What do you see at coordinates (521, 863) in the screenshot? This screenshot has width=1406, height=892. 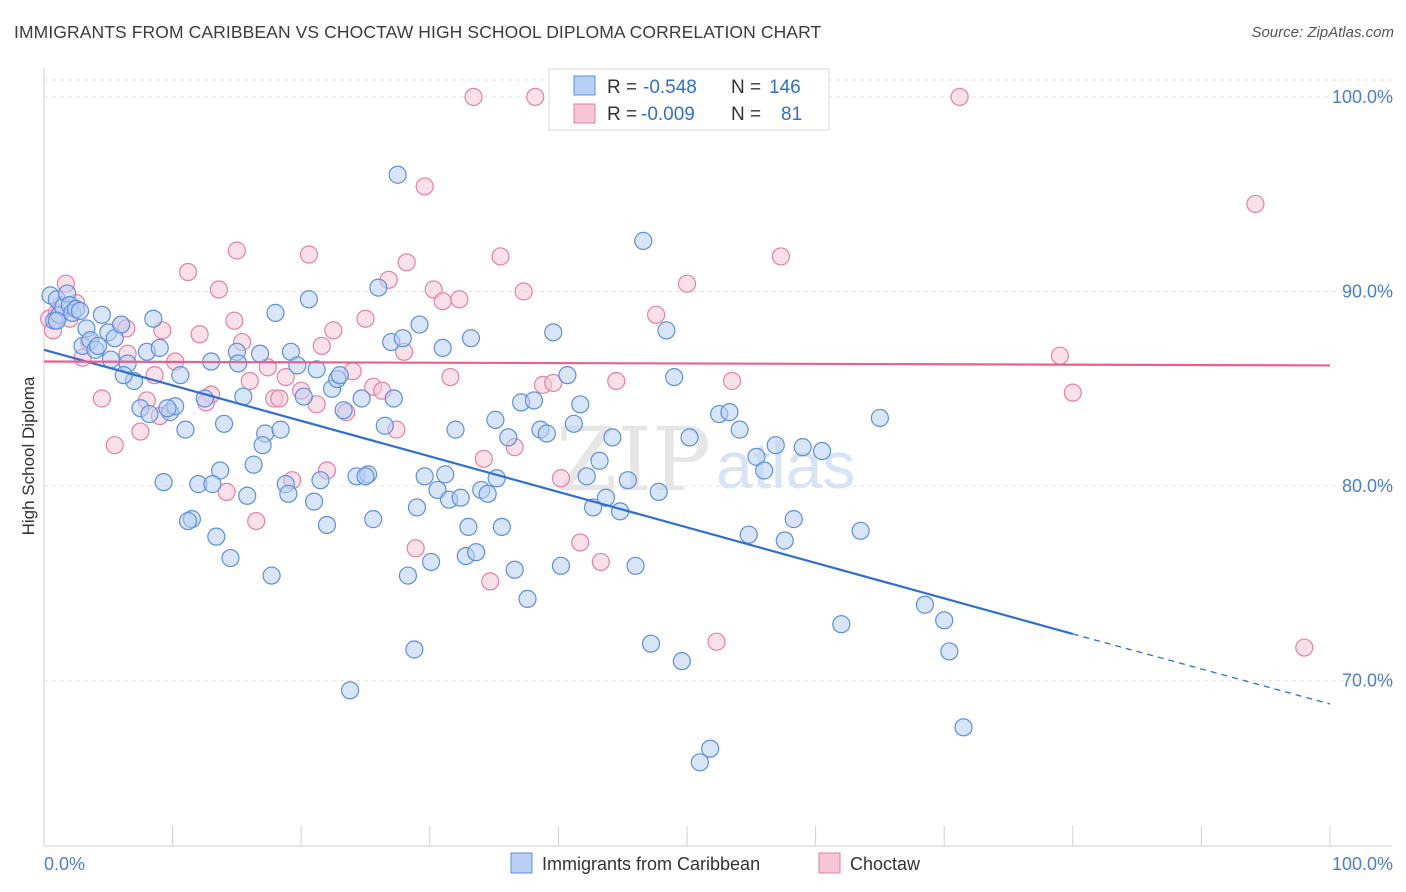 I see `series-legend-swatch-caribbean` at bounding box center [521, 863].